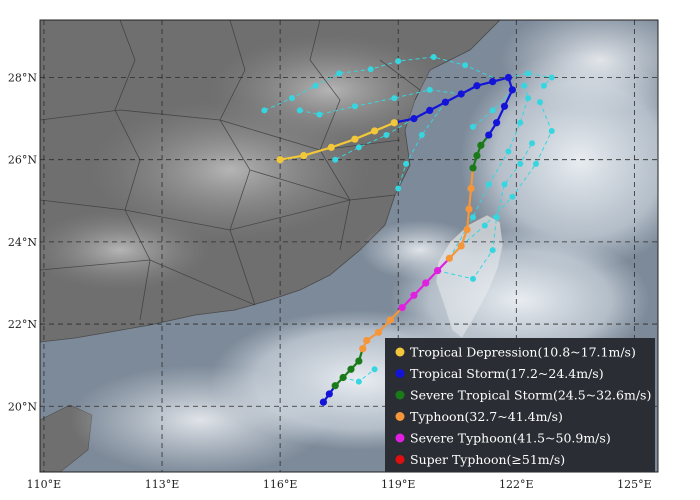 The height and width of the screenshot is (500, 700). Describe the element at coordinates (530, 395) in the screenshot. I see `legend-label-2: Severe Tropical Storm(24.5~32.6m/s)` at that location.